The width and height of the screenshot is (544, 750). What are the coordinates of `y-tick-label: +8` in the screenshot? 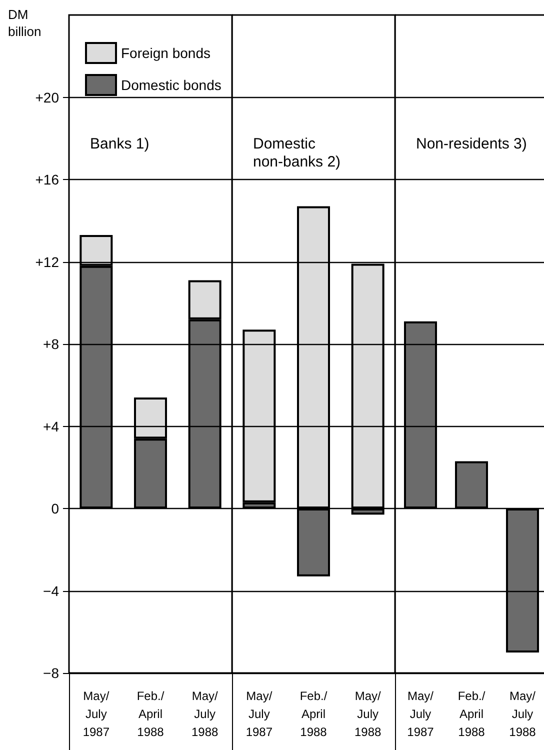 It's located at (51, 344).